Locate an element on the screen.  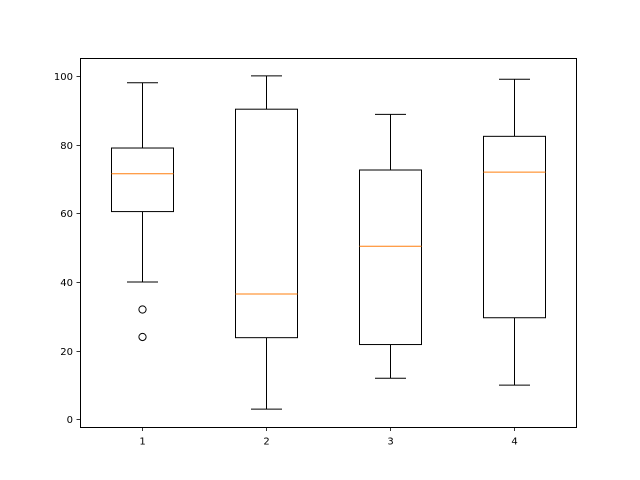
x-tick-label: 3 is located at coordinates (390, 442).